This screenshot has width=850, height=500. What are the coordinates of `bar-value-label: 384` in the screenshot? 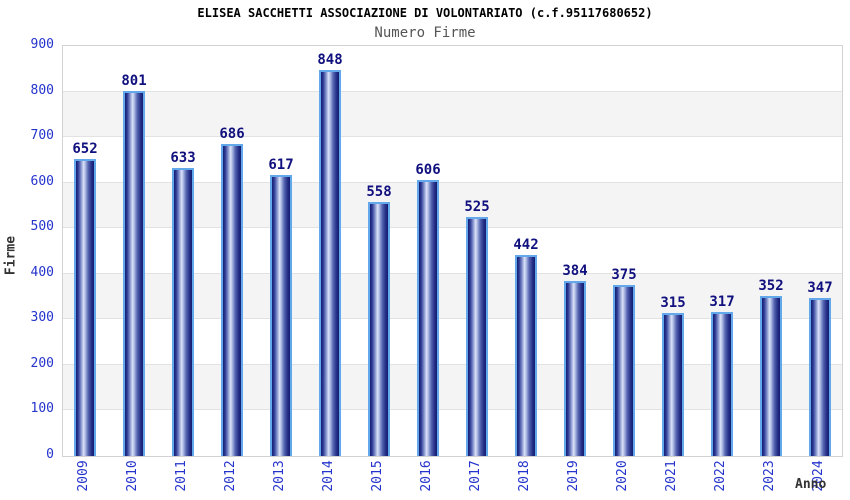 It's located at (575, 271).